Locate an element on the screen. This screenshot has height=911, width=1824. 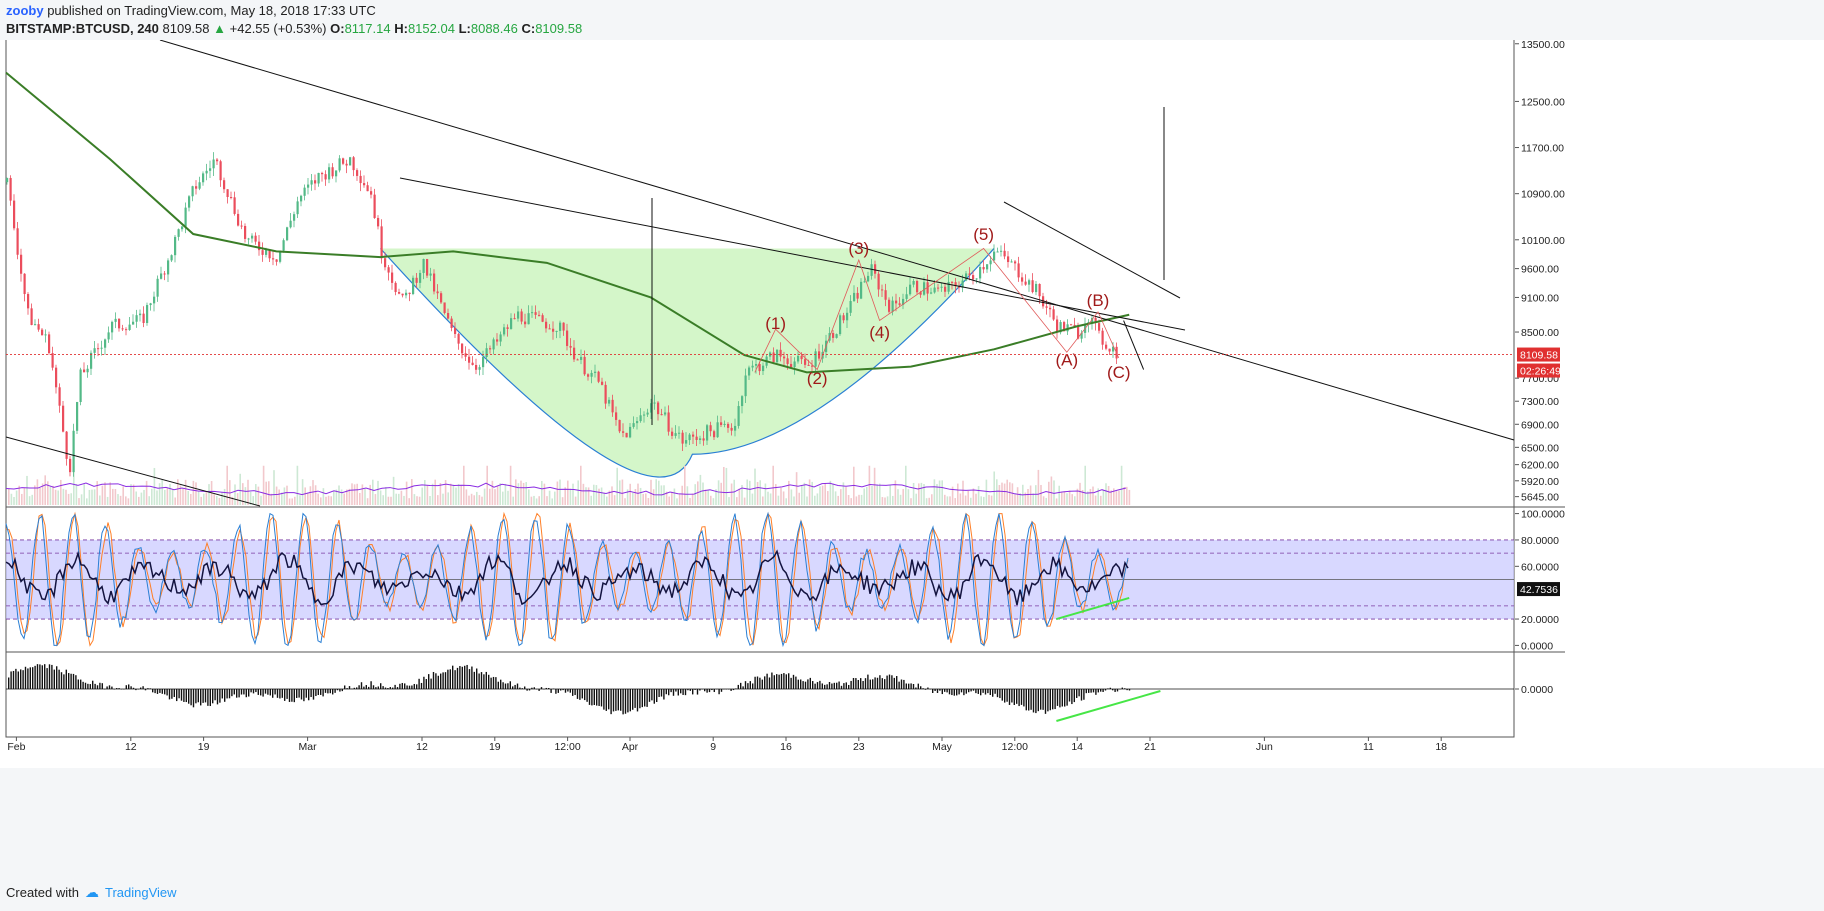
time-tick-label: 11 is located at coordinates (1368, 747).